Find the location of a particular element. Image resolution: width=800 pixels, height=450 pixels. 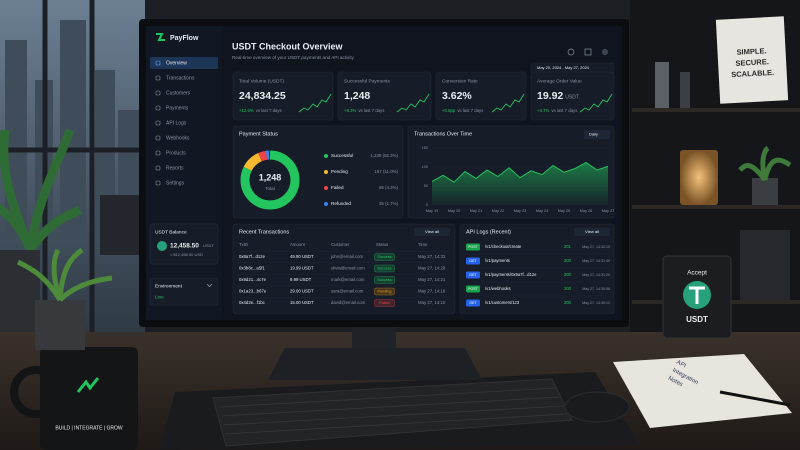

x-tick-label: May 21 is located at coordinates (476, 211).